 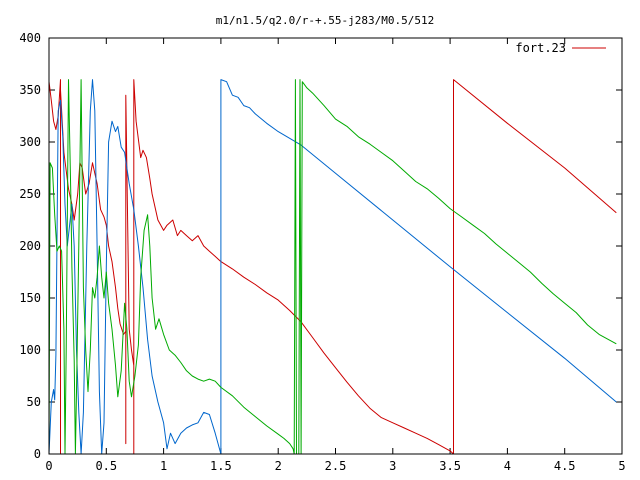 What do you see at coordinates (48, 466) in the screenshot?
I see `x-tick-label: 0` at bounding box center [48, 466].